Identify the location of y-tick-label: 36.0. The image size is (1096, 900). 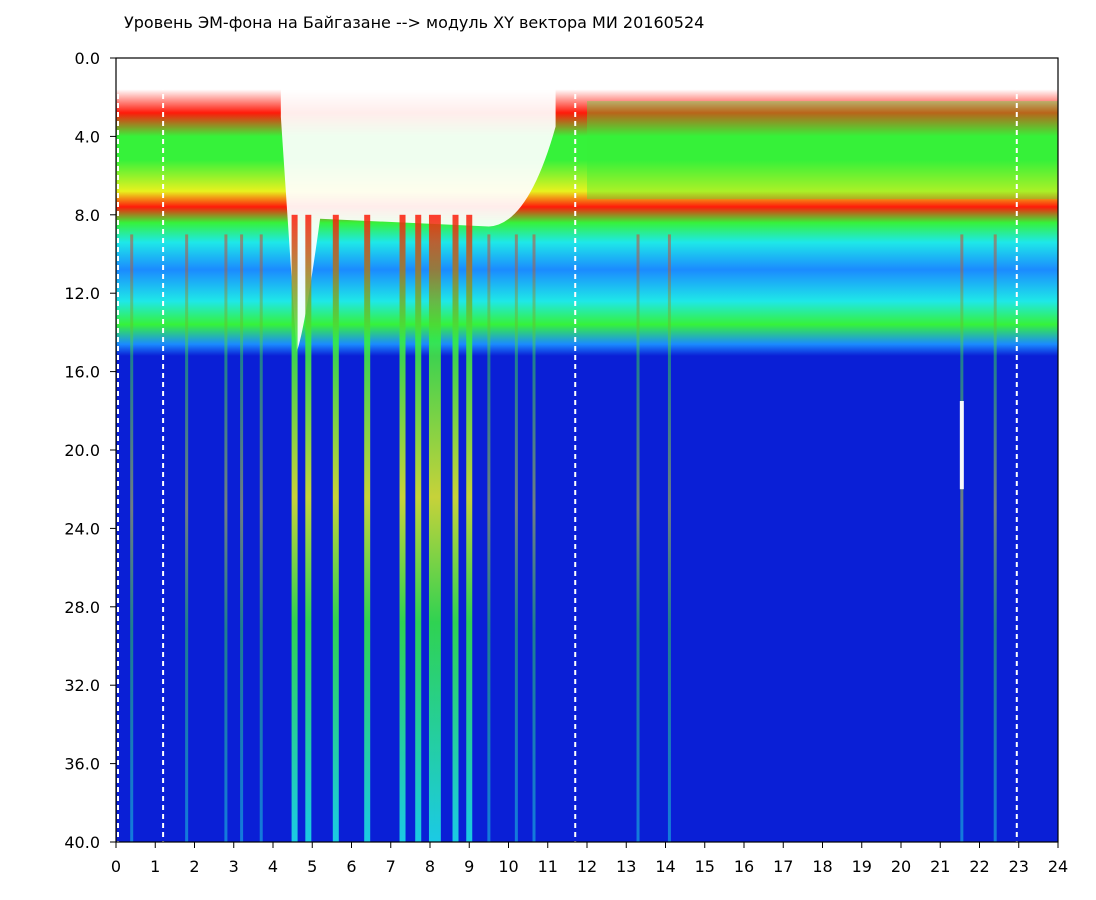
(82, 764).